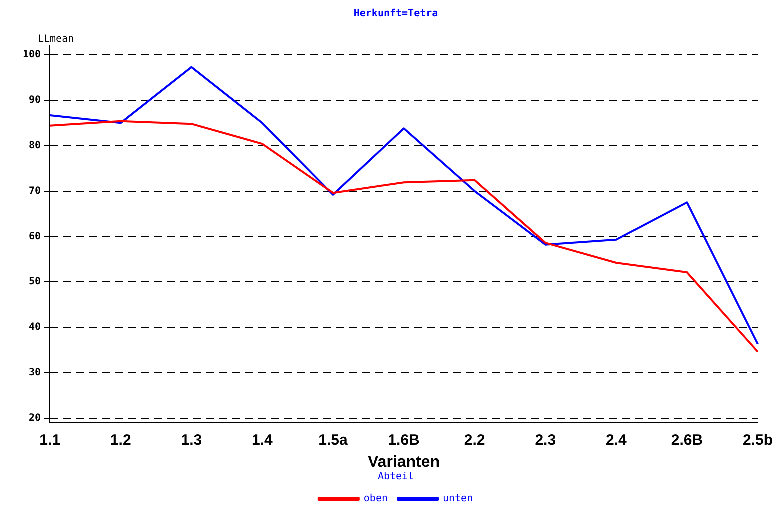 The height and width of the screenshot is (514, 776). Describe the element at coordinates (35, 191) in the screenshot. I see `y-tick-label: 70` at that location.